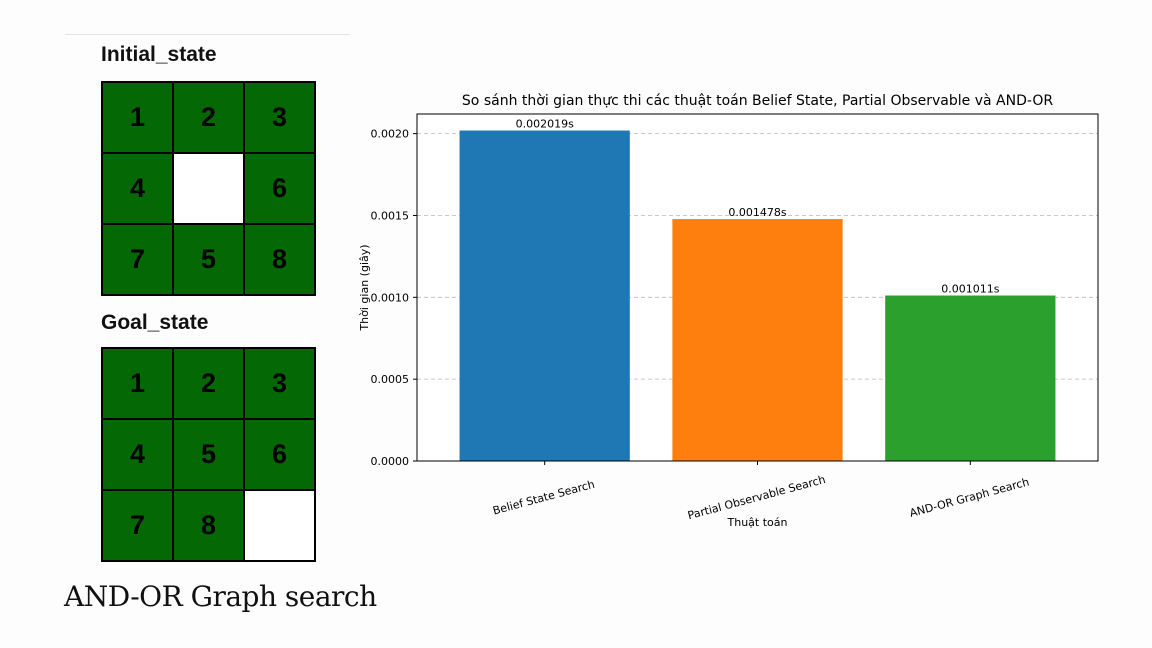 This screenshot has height=648, width=1152. I want to click on x-tick-label: Belief State Search, so click(543, 498).